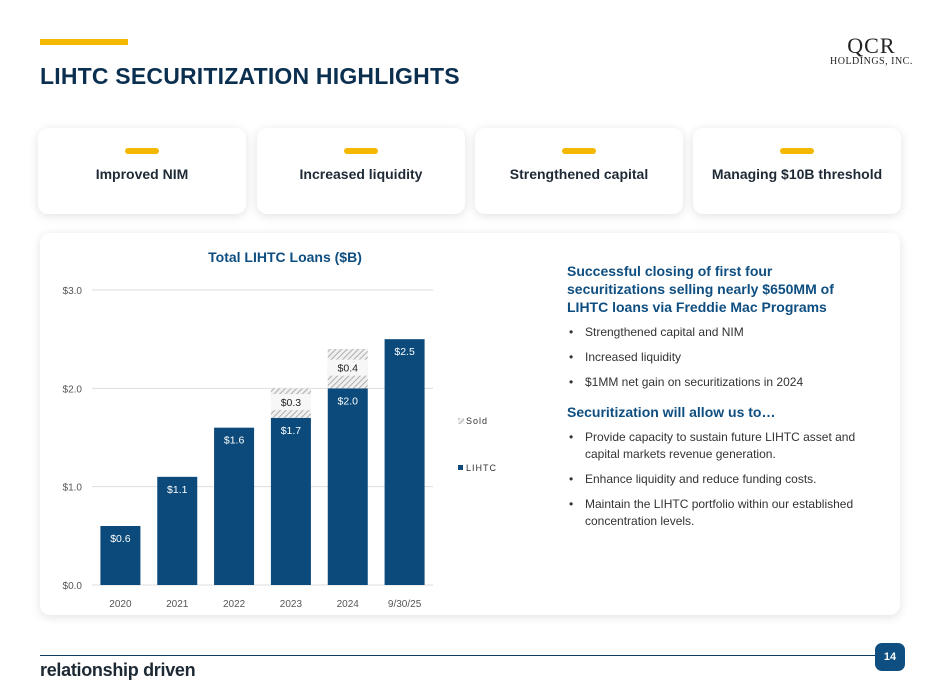  Describe the element at coordinates (481, 468) in the screenshot. I see `legend-label-lihtc: LIHTC` at that location.